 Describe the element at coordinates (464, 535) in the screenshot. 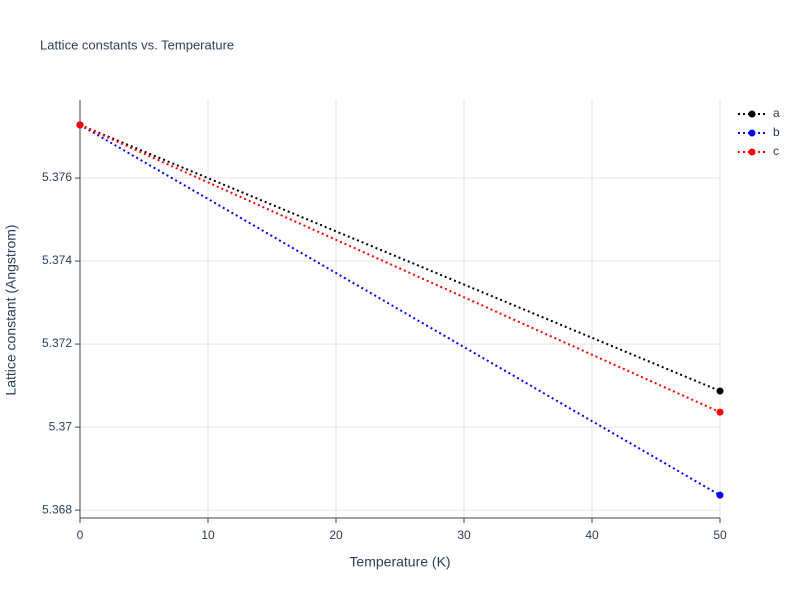

I see `x-tick-label: 30` at that location.